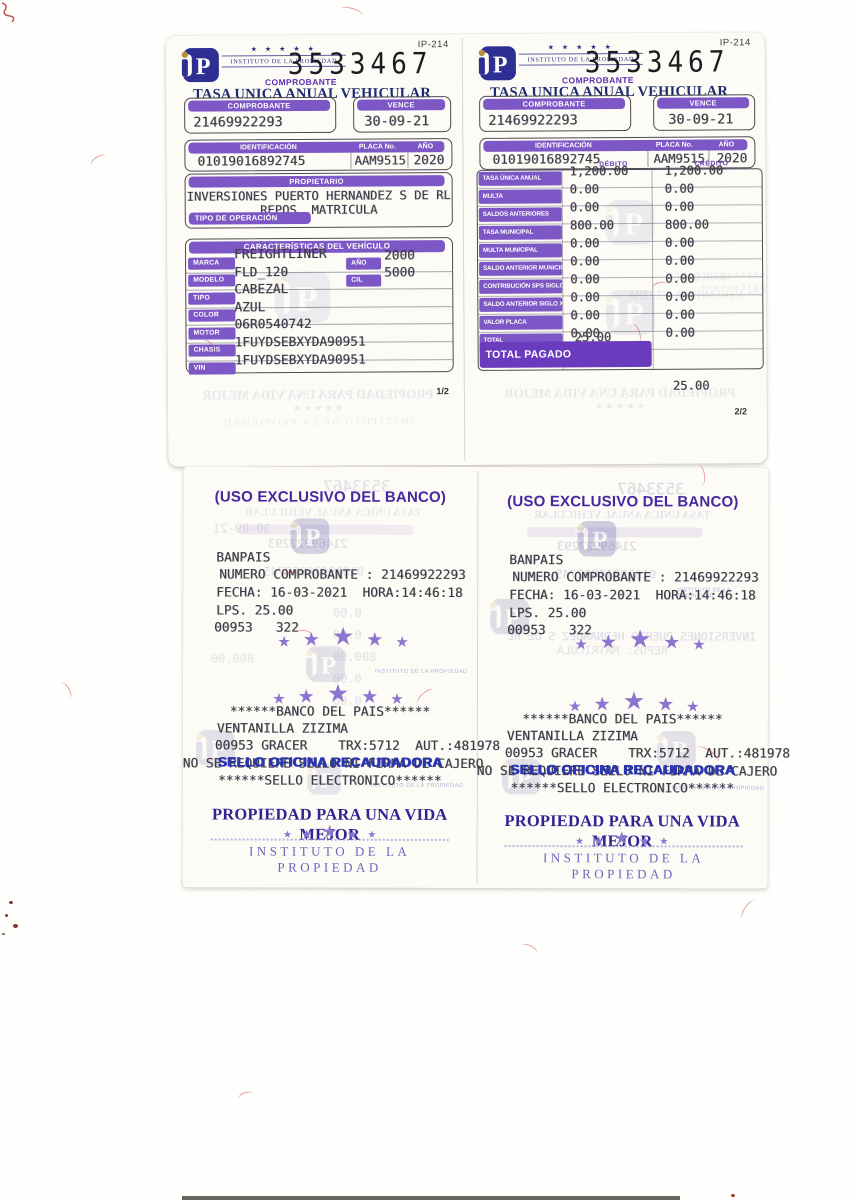  What do you see at coordinates (619, 194) in the screenshot?
I see `amount-row: MULTA 0.00 0.00` at bounding box center [619, 194].